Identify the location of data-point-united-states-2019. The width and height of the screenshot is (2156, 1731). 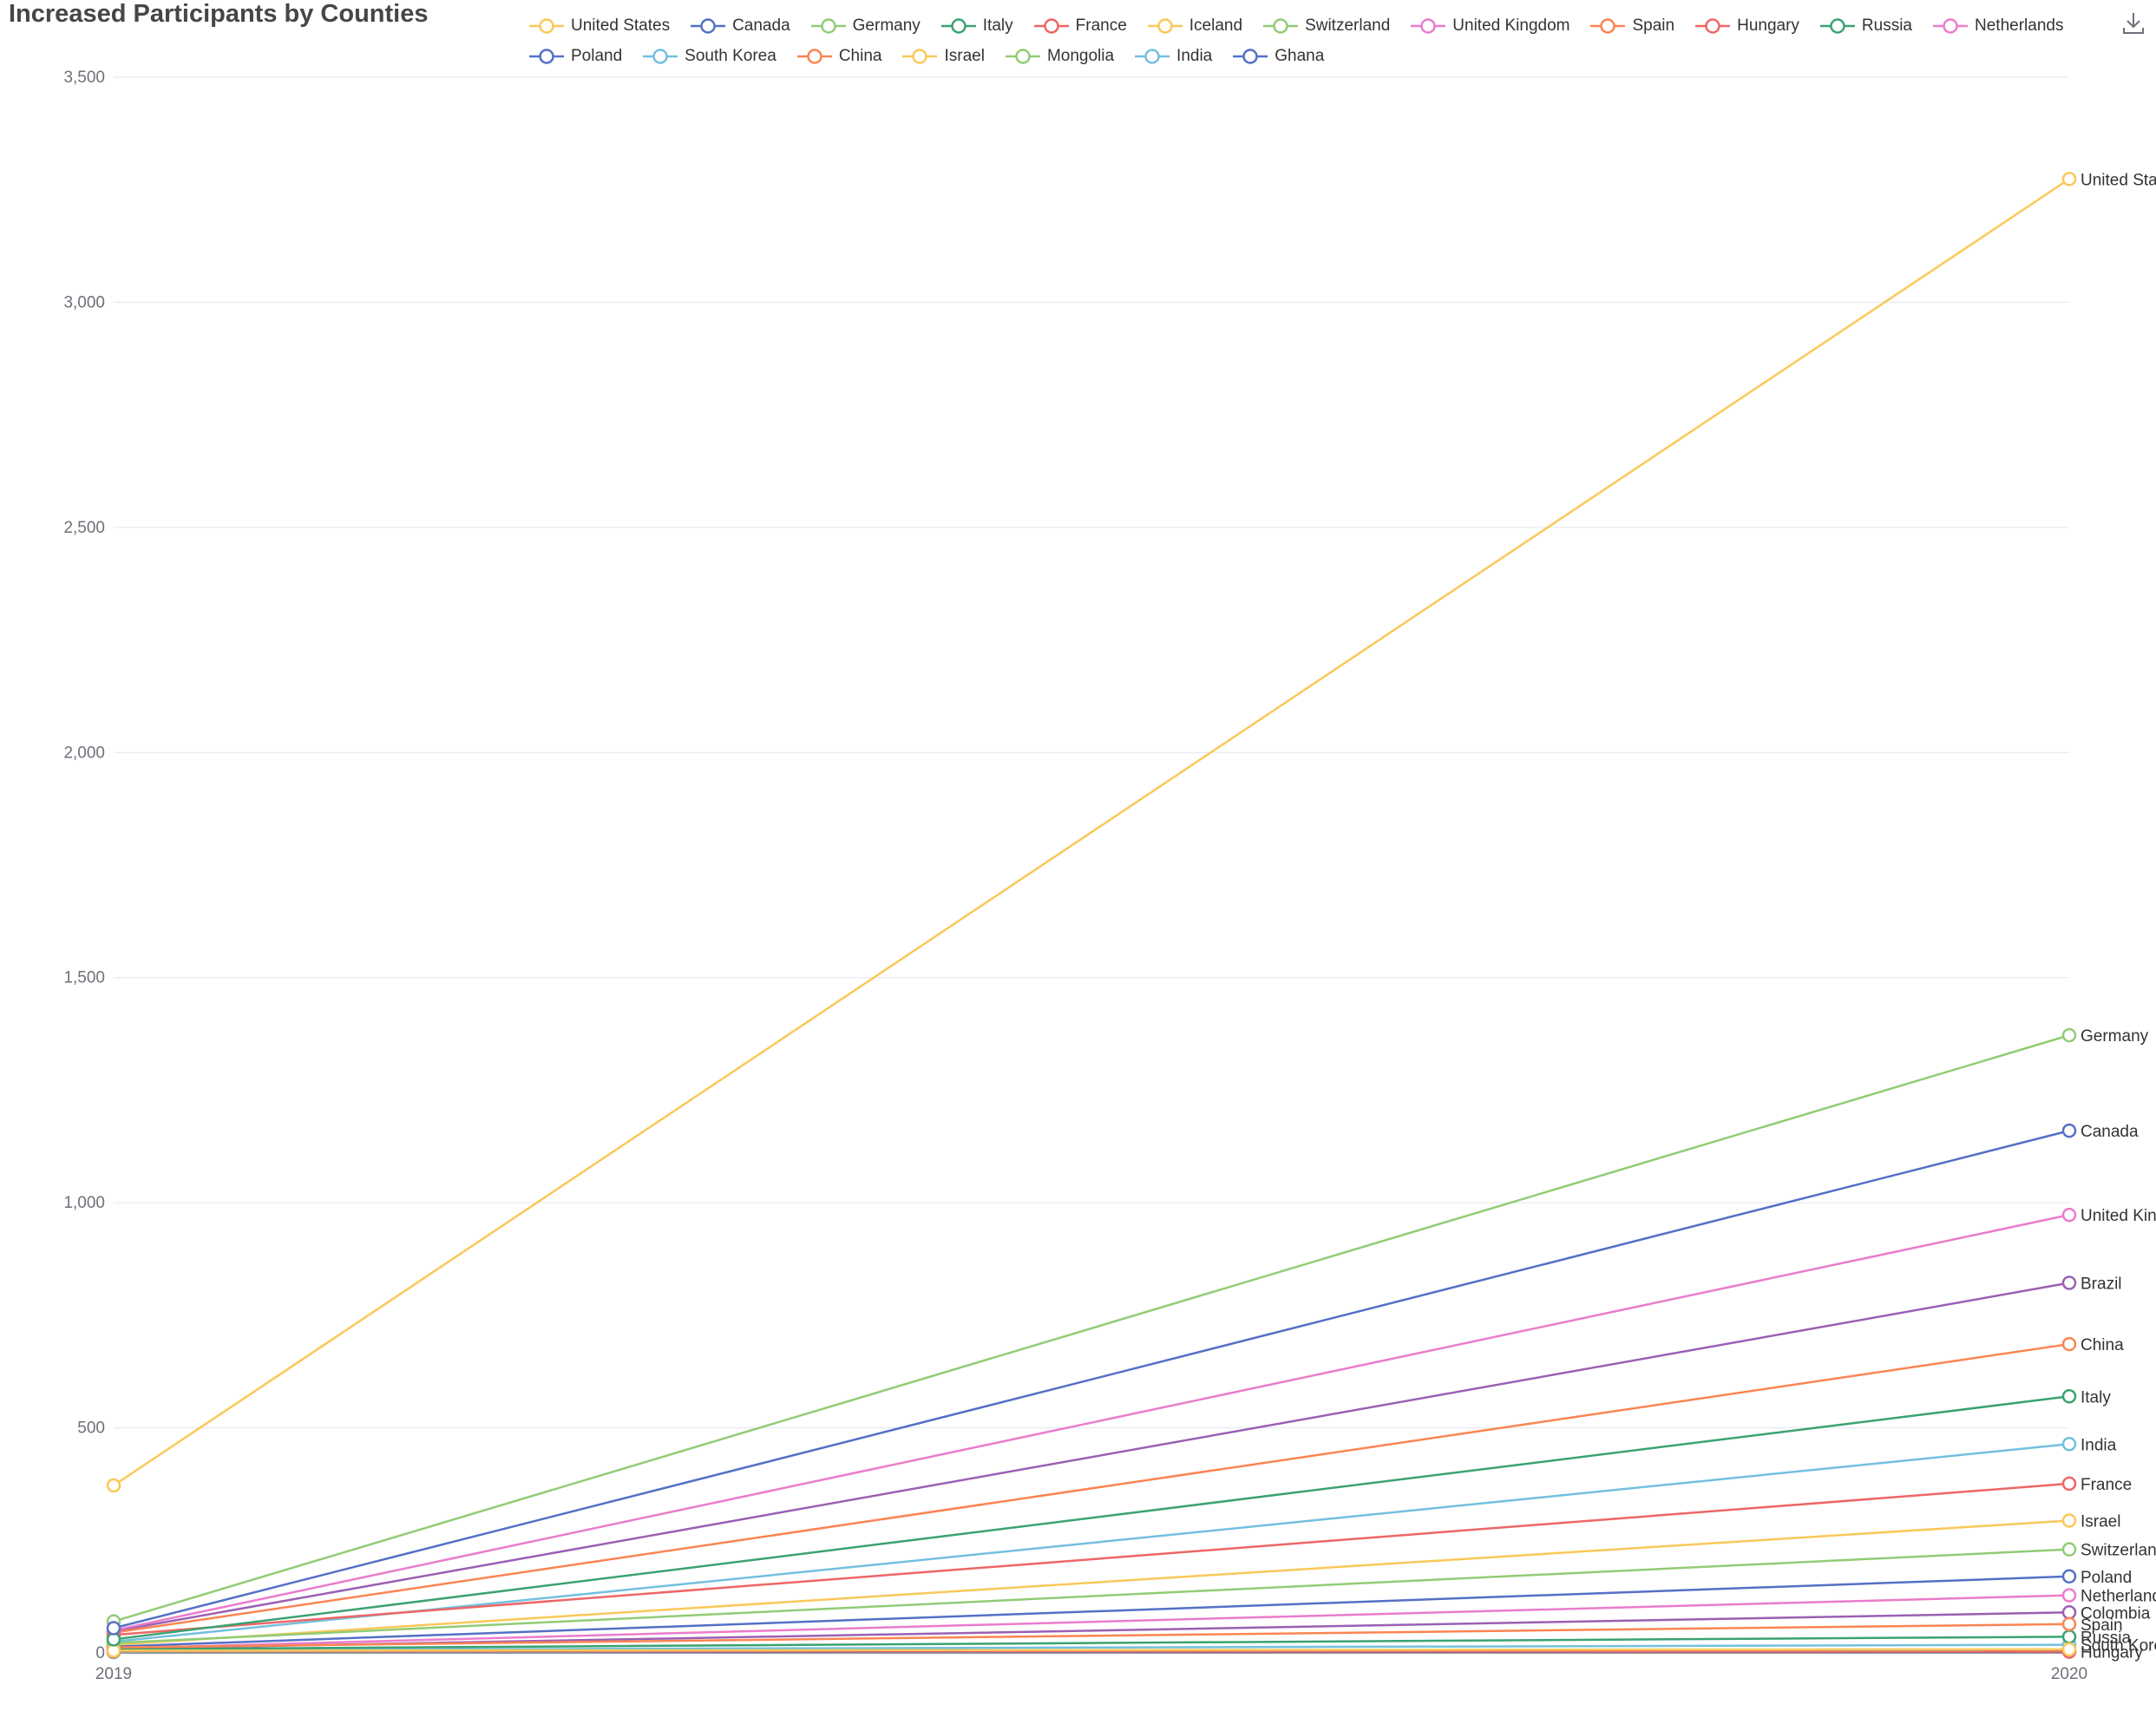
(113, 1485).